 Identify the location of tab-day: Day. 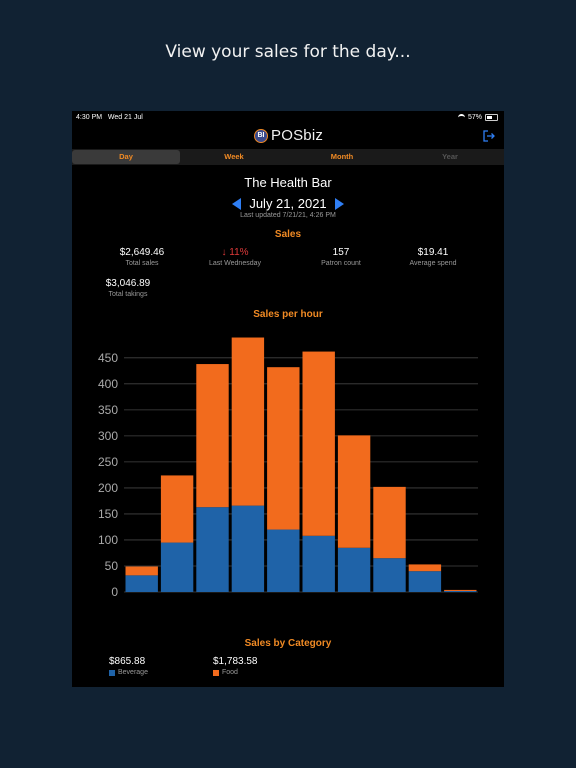
(126, 157).